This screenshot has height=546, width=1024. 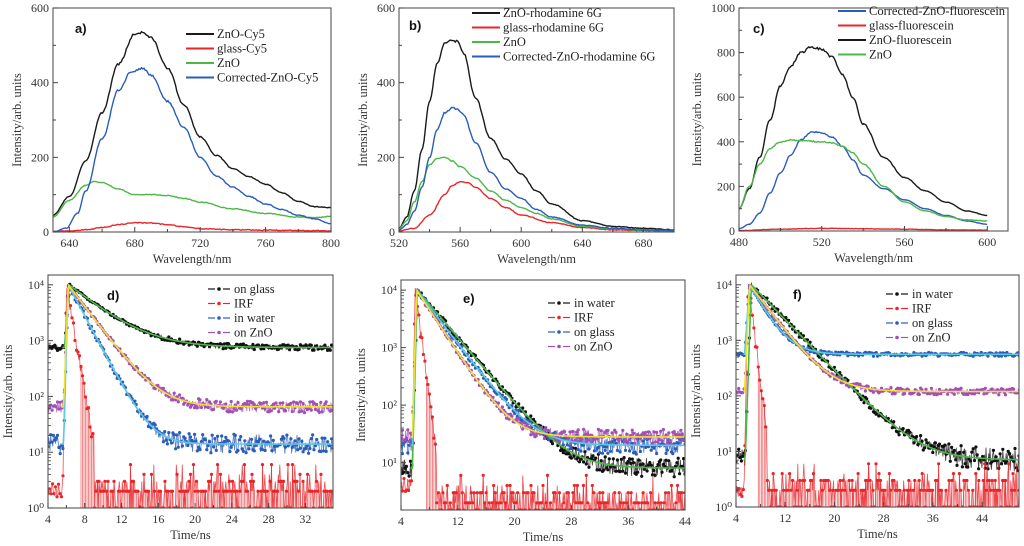 What do you see at coordinates (460, 243) in the screenshot?
I see `x-tick-label: 560` at bounding box center [460, 243].